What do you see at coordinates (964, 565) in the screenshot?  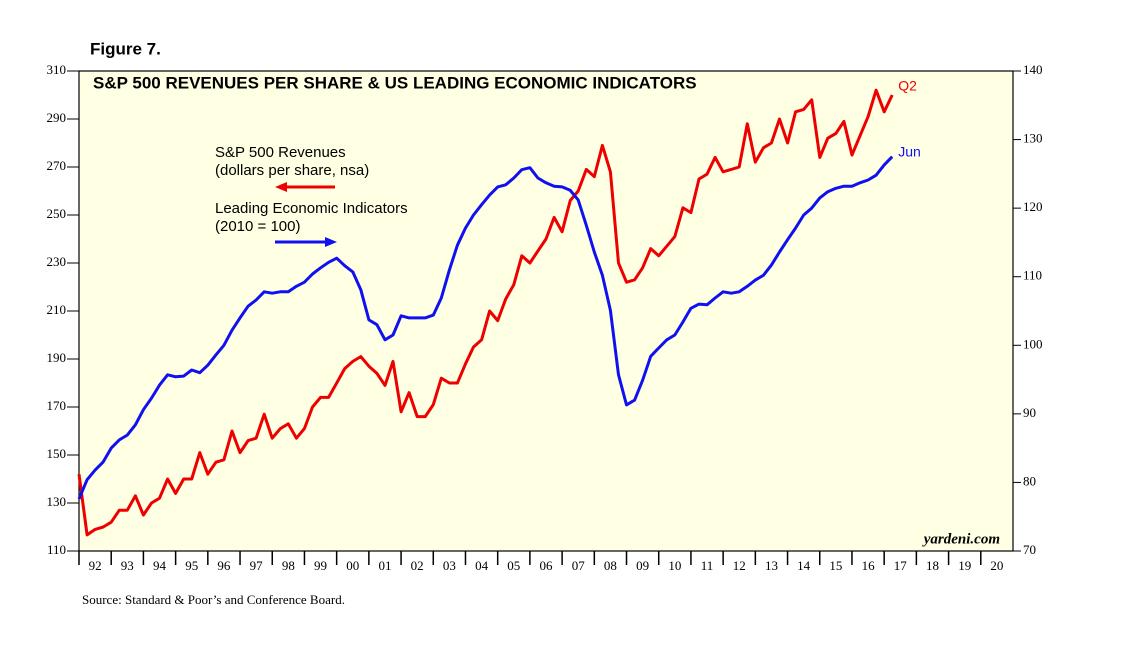 I see `x-tick-label: 19` at bounding box center [964, 565].